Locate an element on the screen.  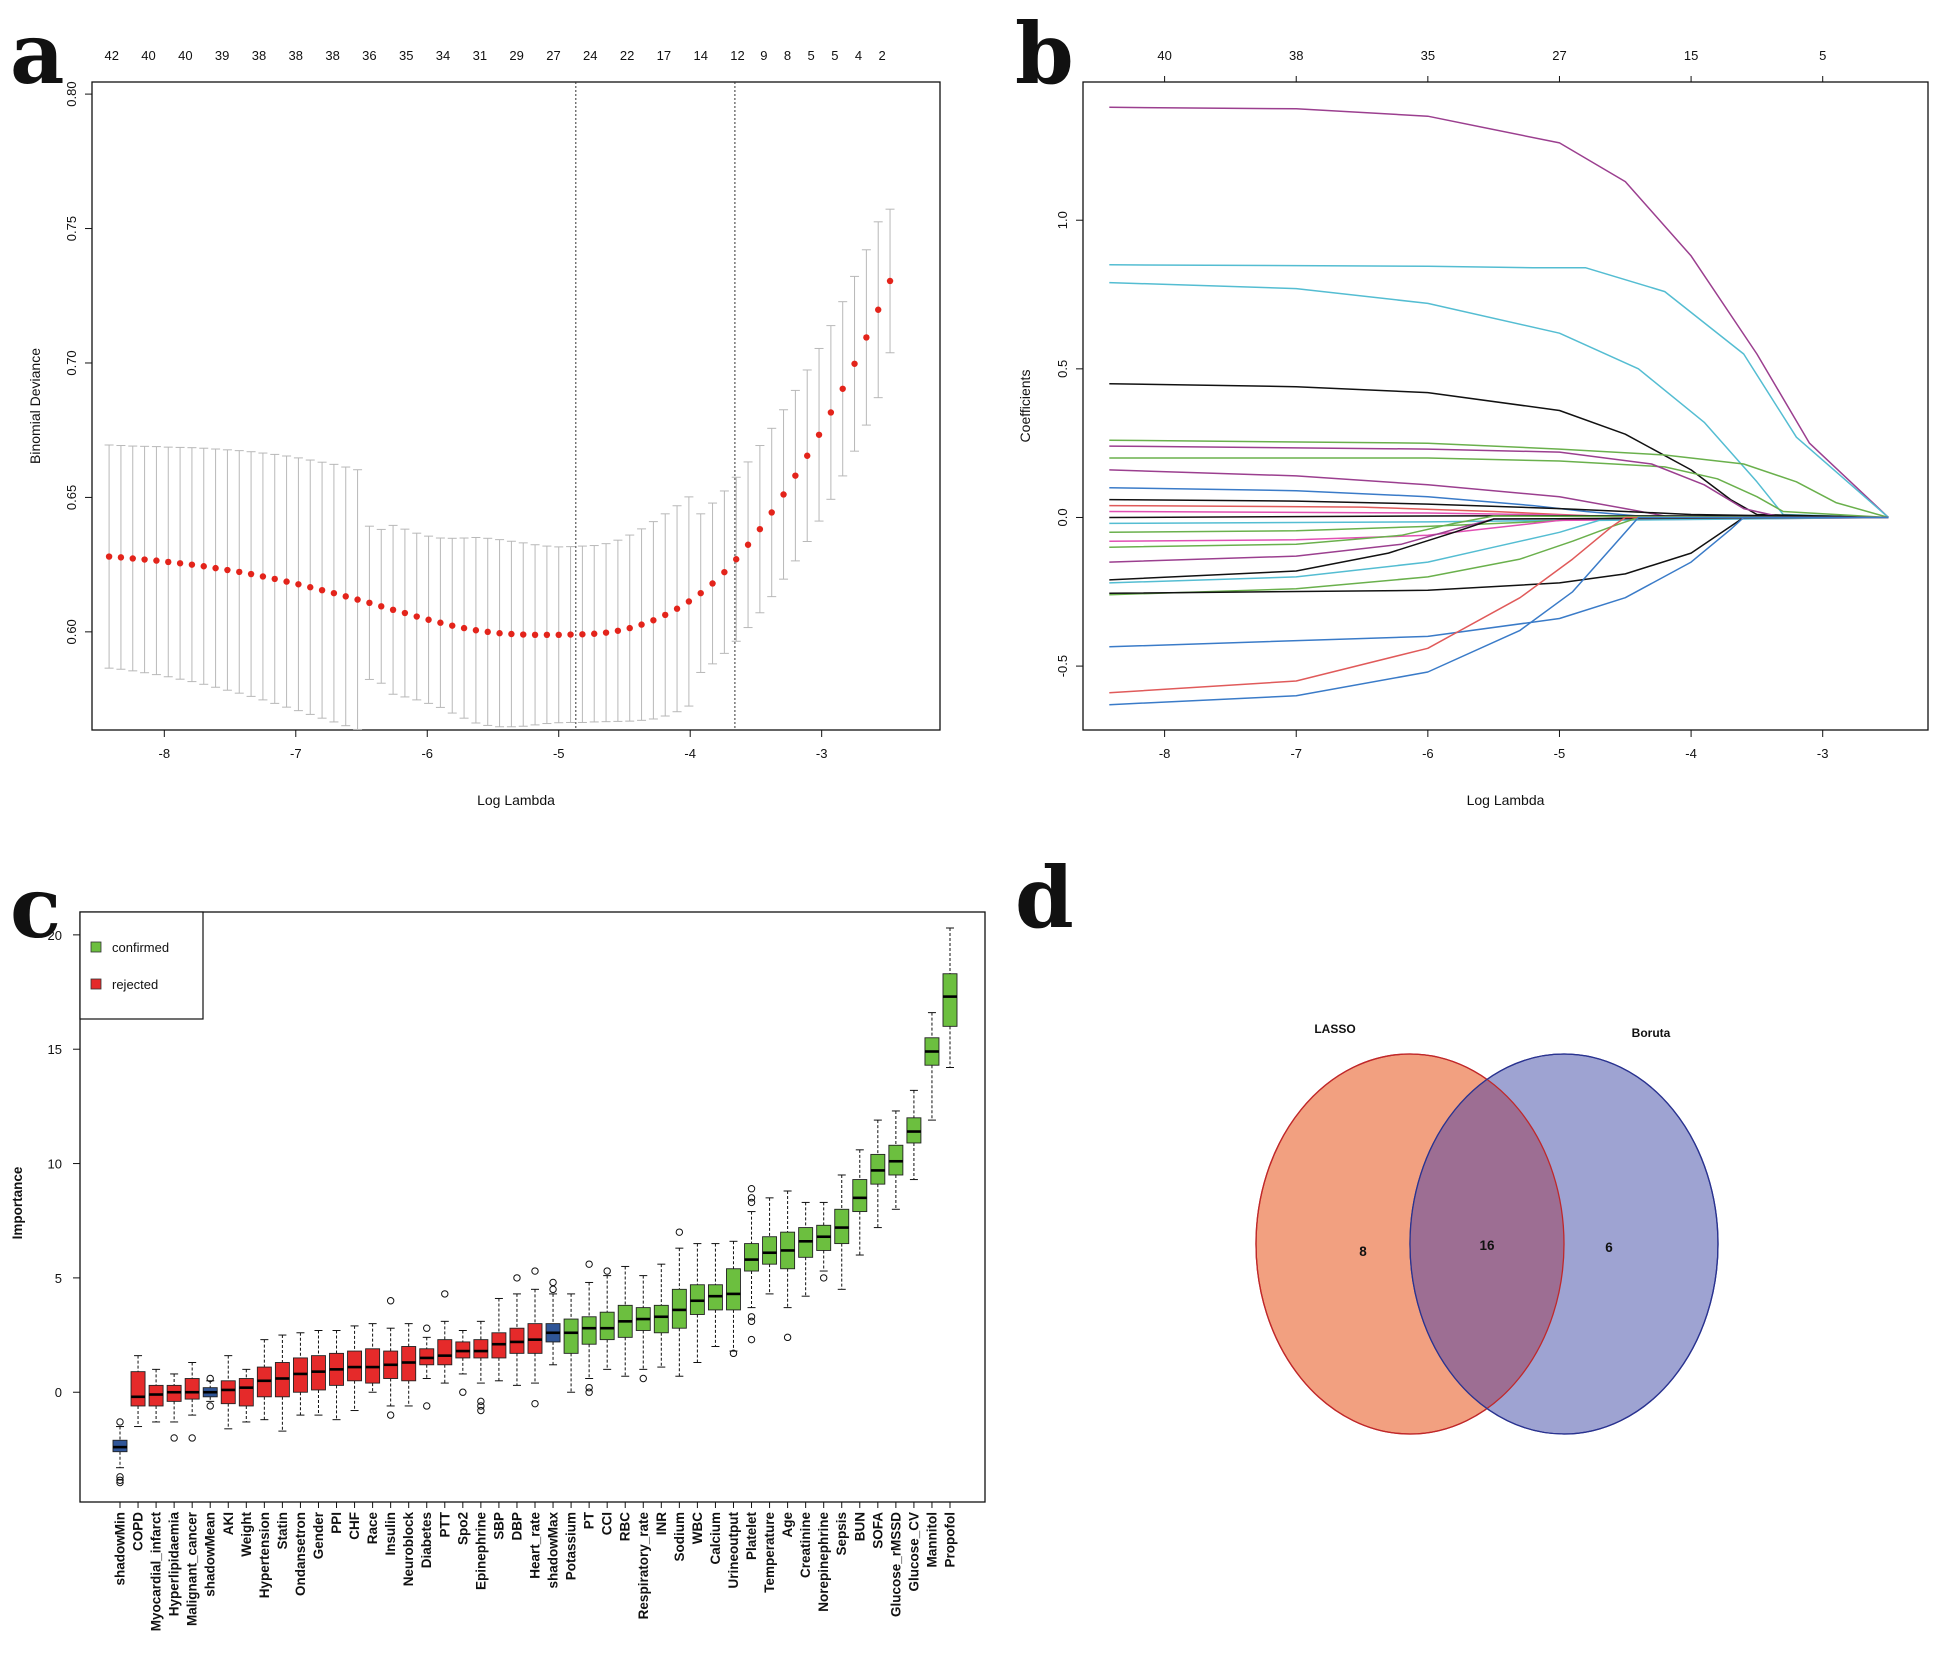
panel-c-box-Malignant_cancer is located at coordinates (192, 1389).